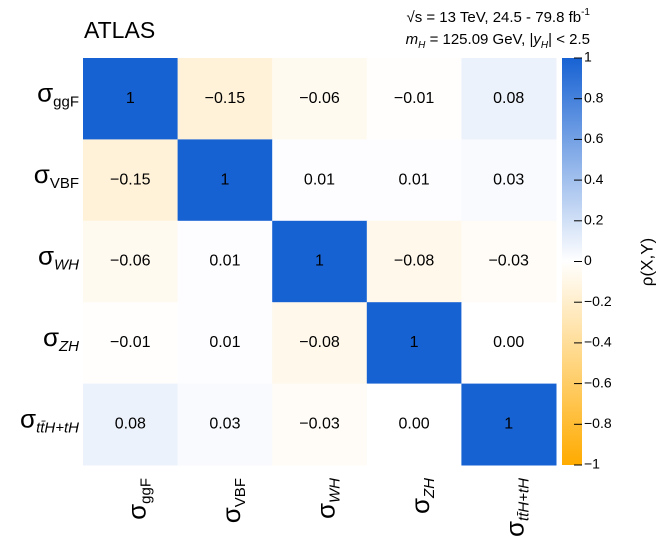  I want to click on cell-label: −0.15, so click(225, 98).